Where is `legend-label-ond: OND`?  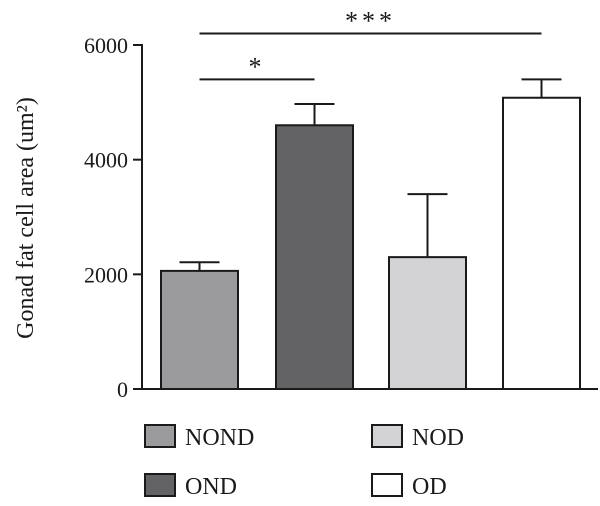 legend-label-ond: OND is located at coordinates (211, 487).